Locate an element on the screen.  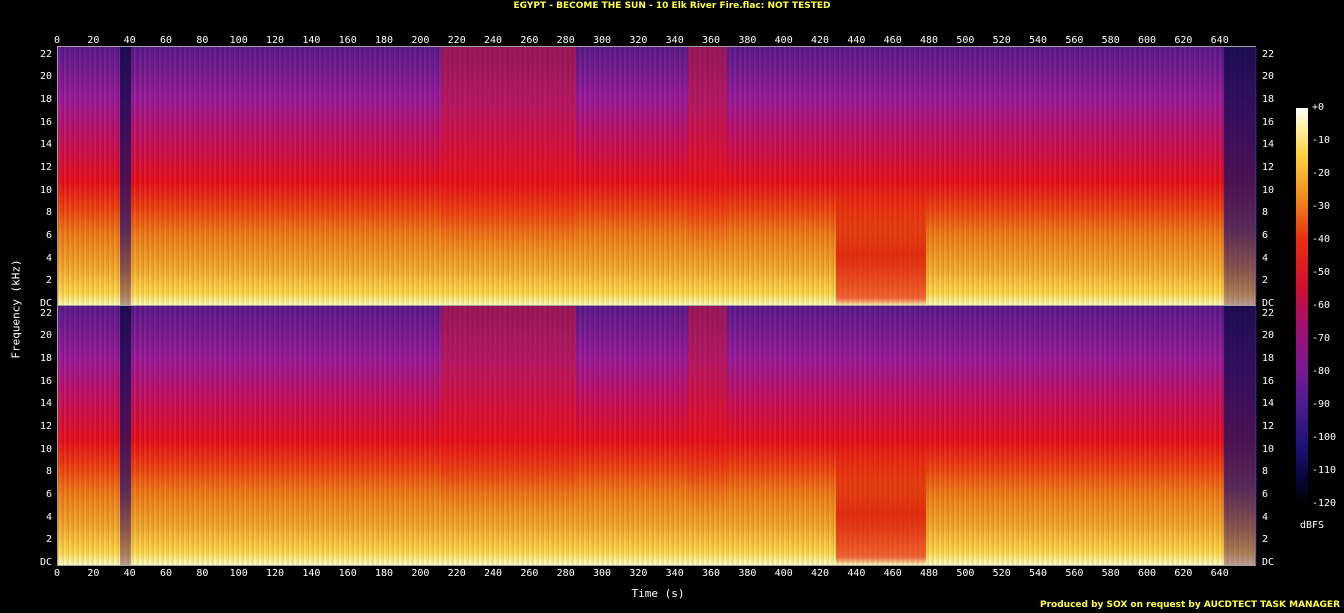
x-tick-label: 360 is located at coordinates (711, 40).